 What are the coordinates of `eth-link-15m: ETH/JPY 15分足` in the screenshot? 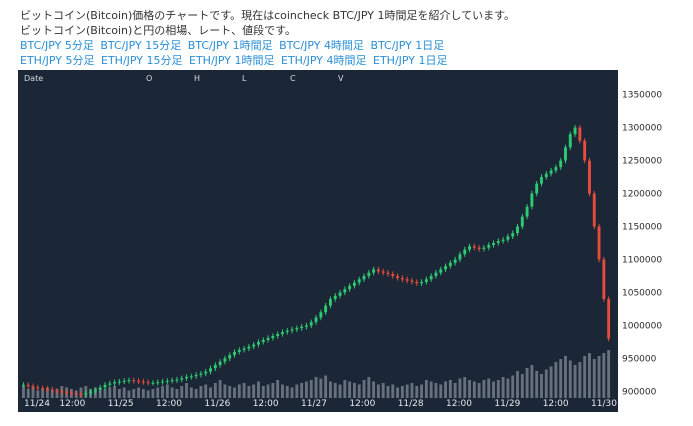 It's located at (142, 60).